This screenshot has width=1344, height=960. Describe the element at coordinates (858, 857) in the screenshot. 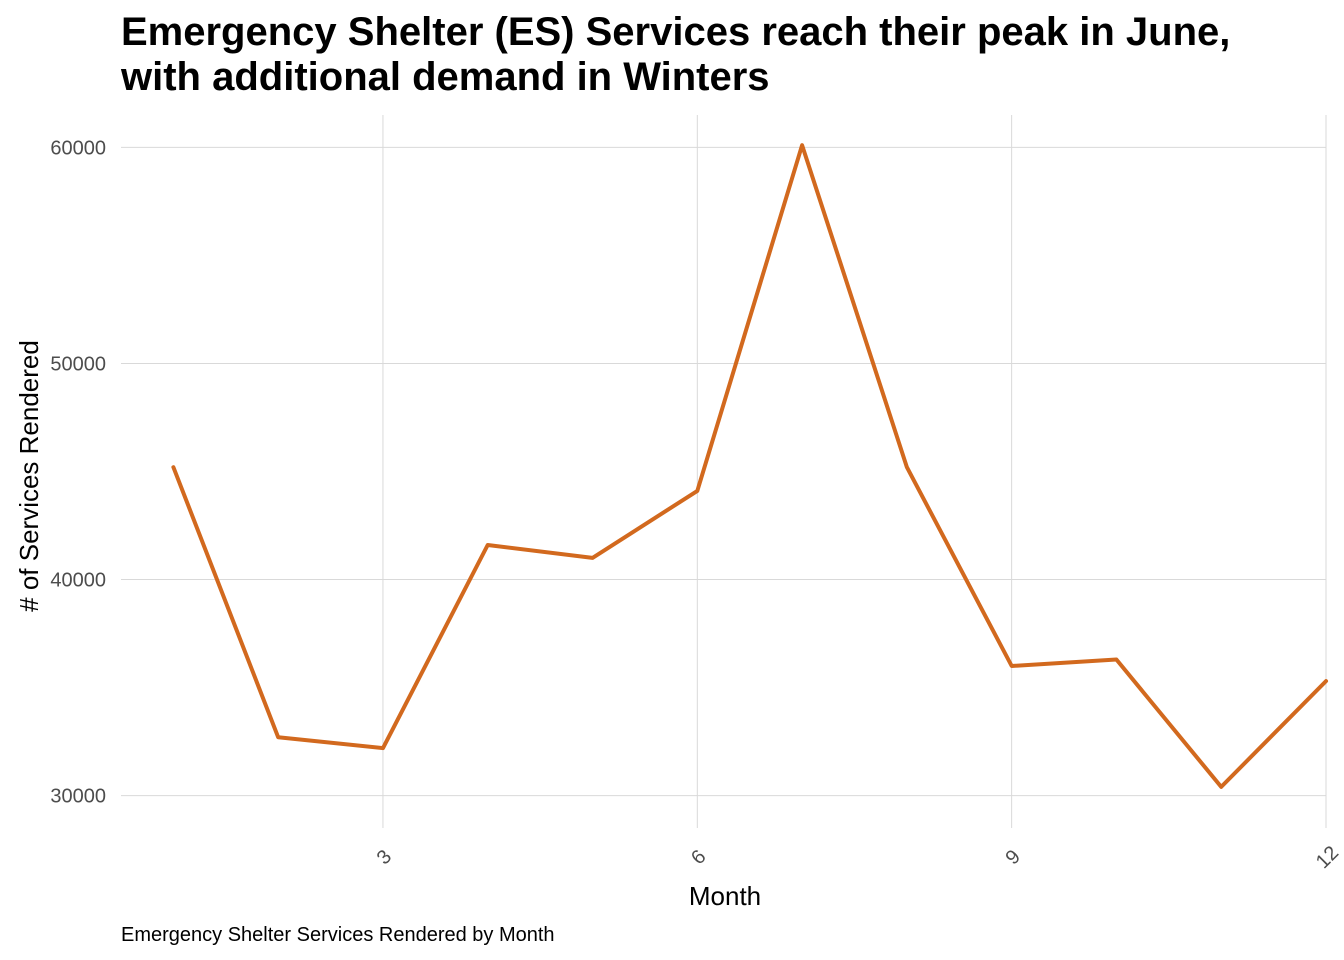

I see `x-axis-ticks: 3 6 9 12` at that location.